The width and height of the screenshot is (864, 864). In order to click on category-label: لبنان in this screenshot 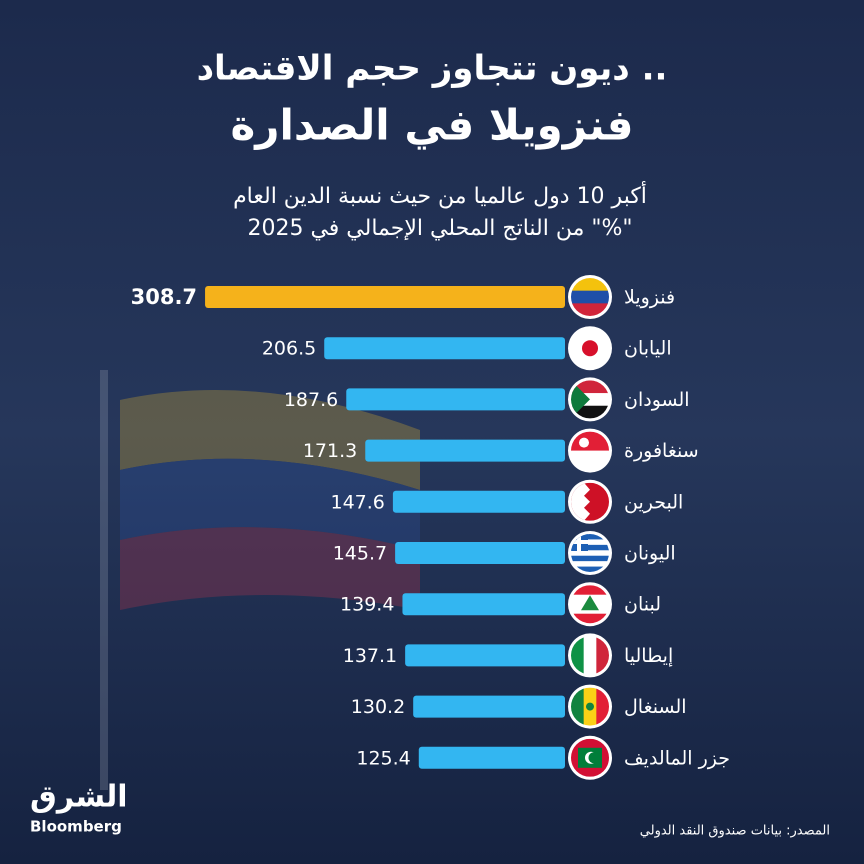, I will do `click(642, 605)`.